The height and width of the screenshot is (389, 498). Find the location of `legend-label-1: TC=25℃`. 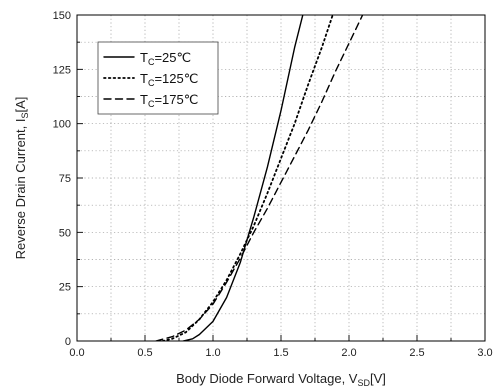

legend-label-1: TC=25℃ is located at coordinates (165, 58).